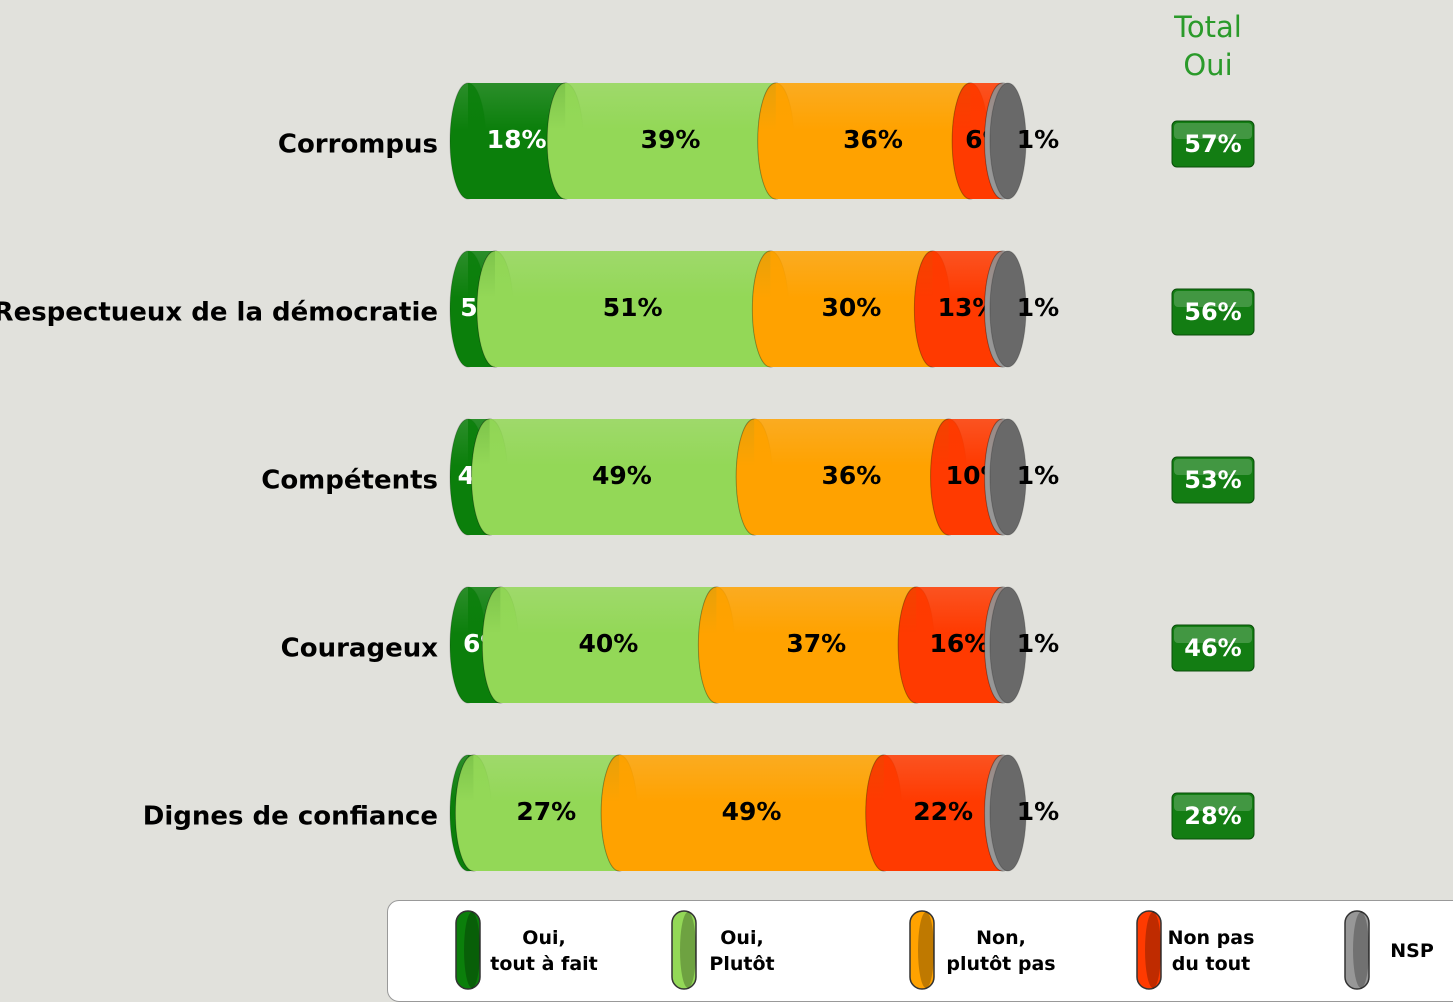 The height and width of the screenshot is (1002, 1453). Describe the element at coordinates (360, 649) in the screenshot. I see `category-label: Courageux` at that location.